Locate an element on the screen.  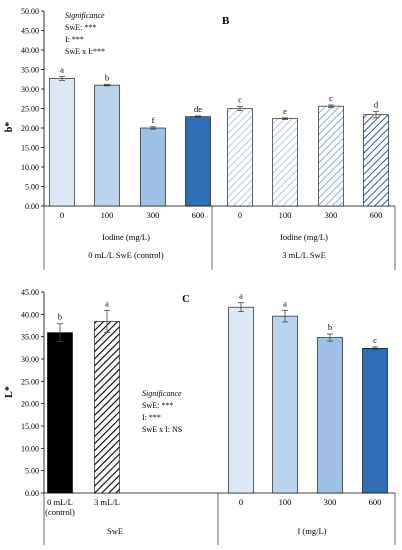
y-tick-label-b: 25.00 is located at coordinates (30, 109).